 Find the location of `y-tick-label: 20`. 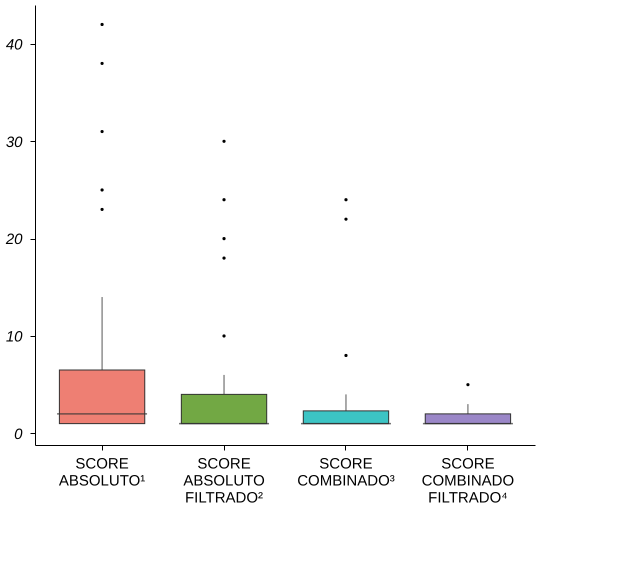

y-tick-label: 20 is located at coordinates (14, 239).